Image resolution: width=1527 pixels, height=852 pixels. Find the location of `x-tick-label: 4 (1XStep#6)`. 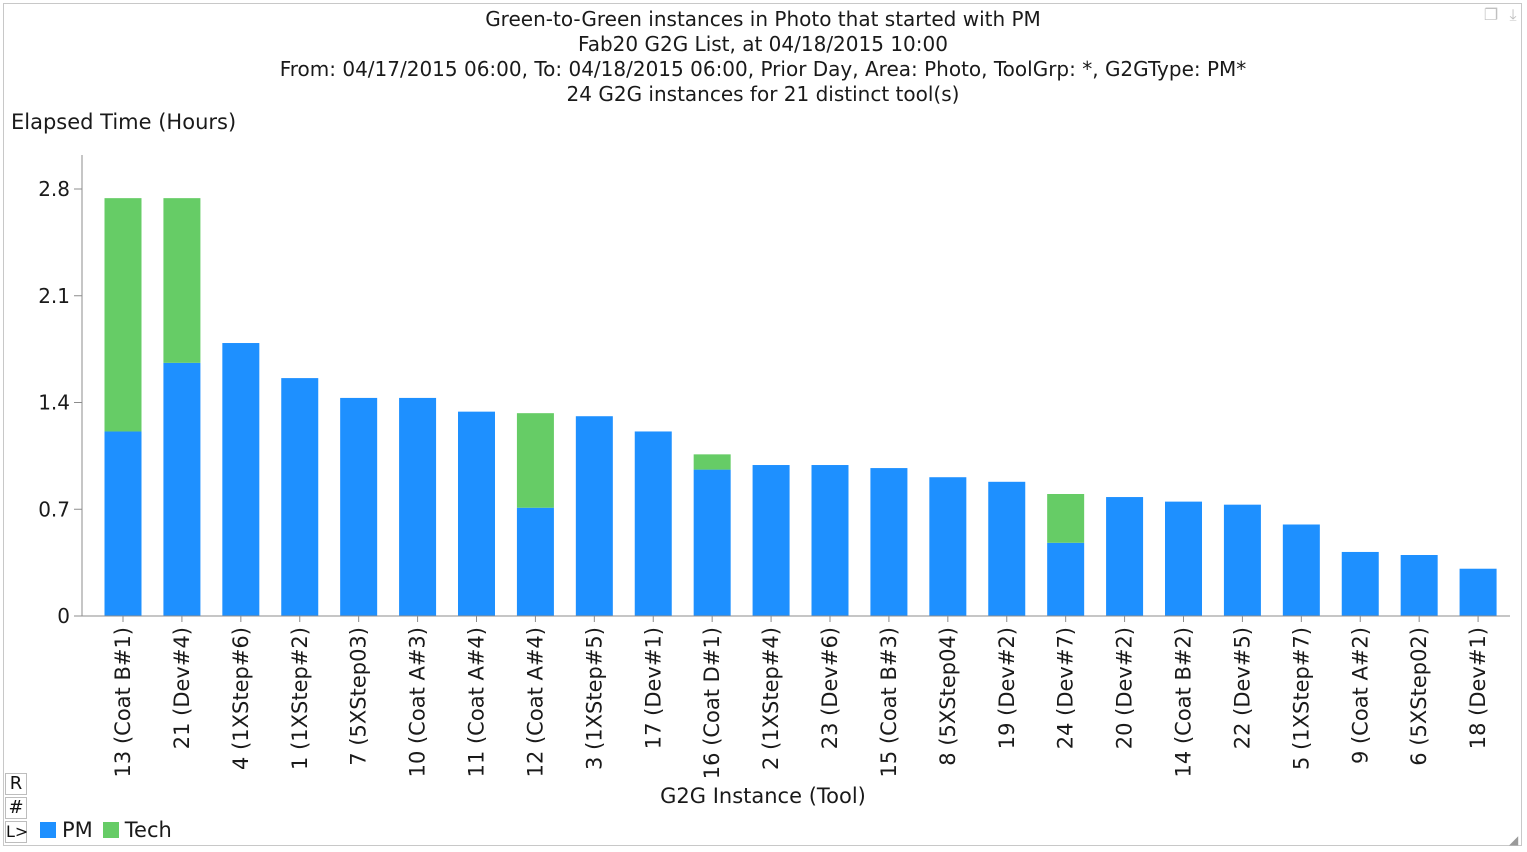

x-tick-label: 4 (1XStep#6) is located at coordinates (241, 698).